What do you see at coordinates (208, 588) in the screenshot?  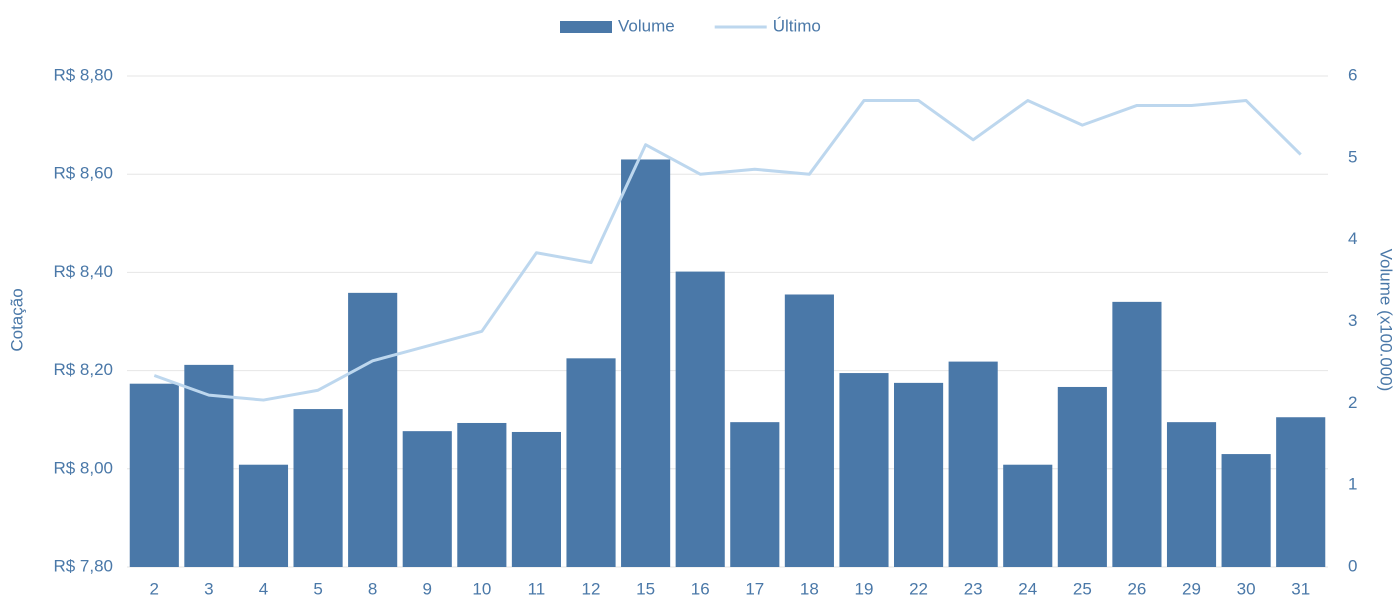 I see `x-tick-label: 3` at bounding box center [208, 588].